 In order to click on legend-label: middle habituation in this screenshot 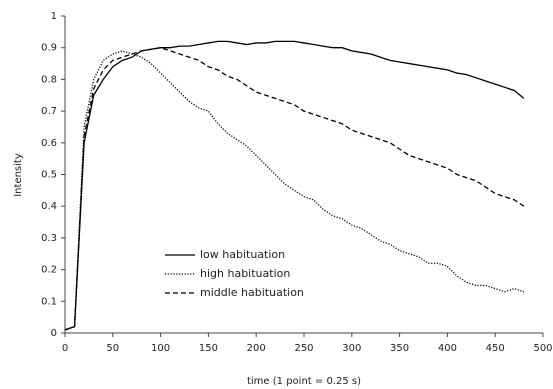, I will do `click(252, 292)`.